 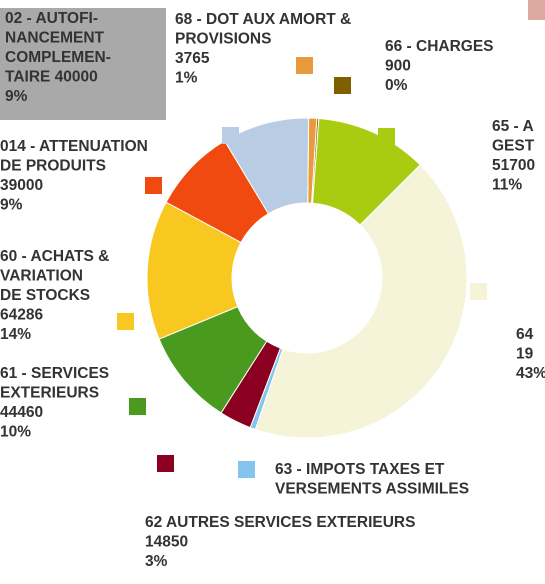 I want to click on slice-label-line: NANCEMENT, so click(x=55, y=38).